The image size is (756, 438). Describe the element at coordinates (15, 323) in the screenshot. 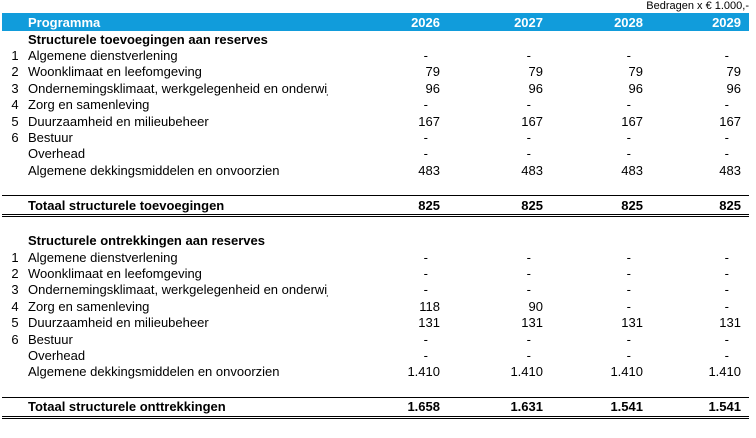

I see `row-number: 5` at that location.